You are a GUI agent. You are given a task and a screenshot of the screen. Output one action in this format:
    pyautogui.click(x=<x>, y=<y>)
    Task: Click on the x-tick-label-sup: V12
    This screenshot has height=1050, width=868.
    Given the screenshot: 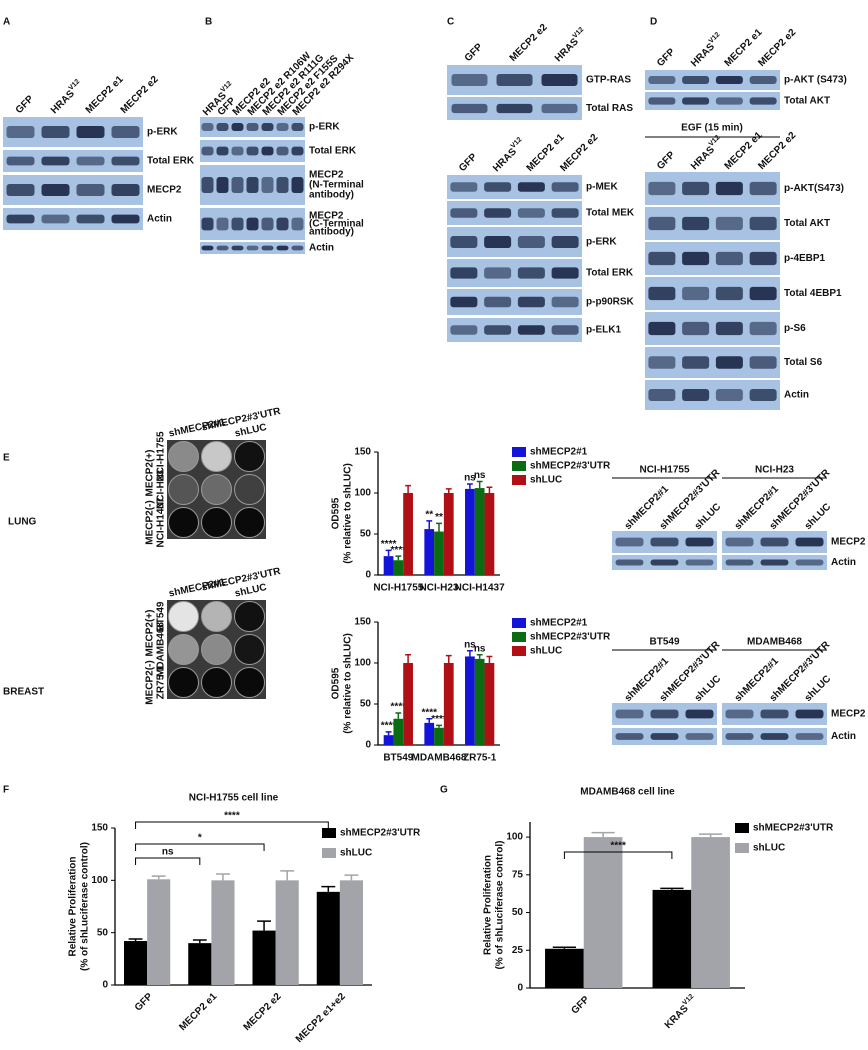 What is the action you would take?
    pyautogui.click(x=689, y=1000)
    